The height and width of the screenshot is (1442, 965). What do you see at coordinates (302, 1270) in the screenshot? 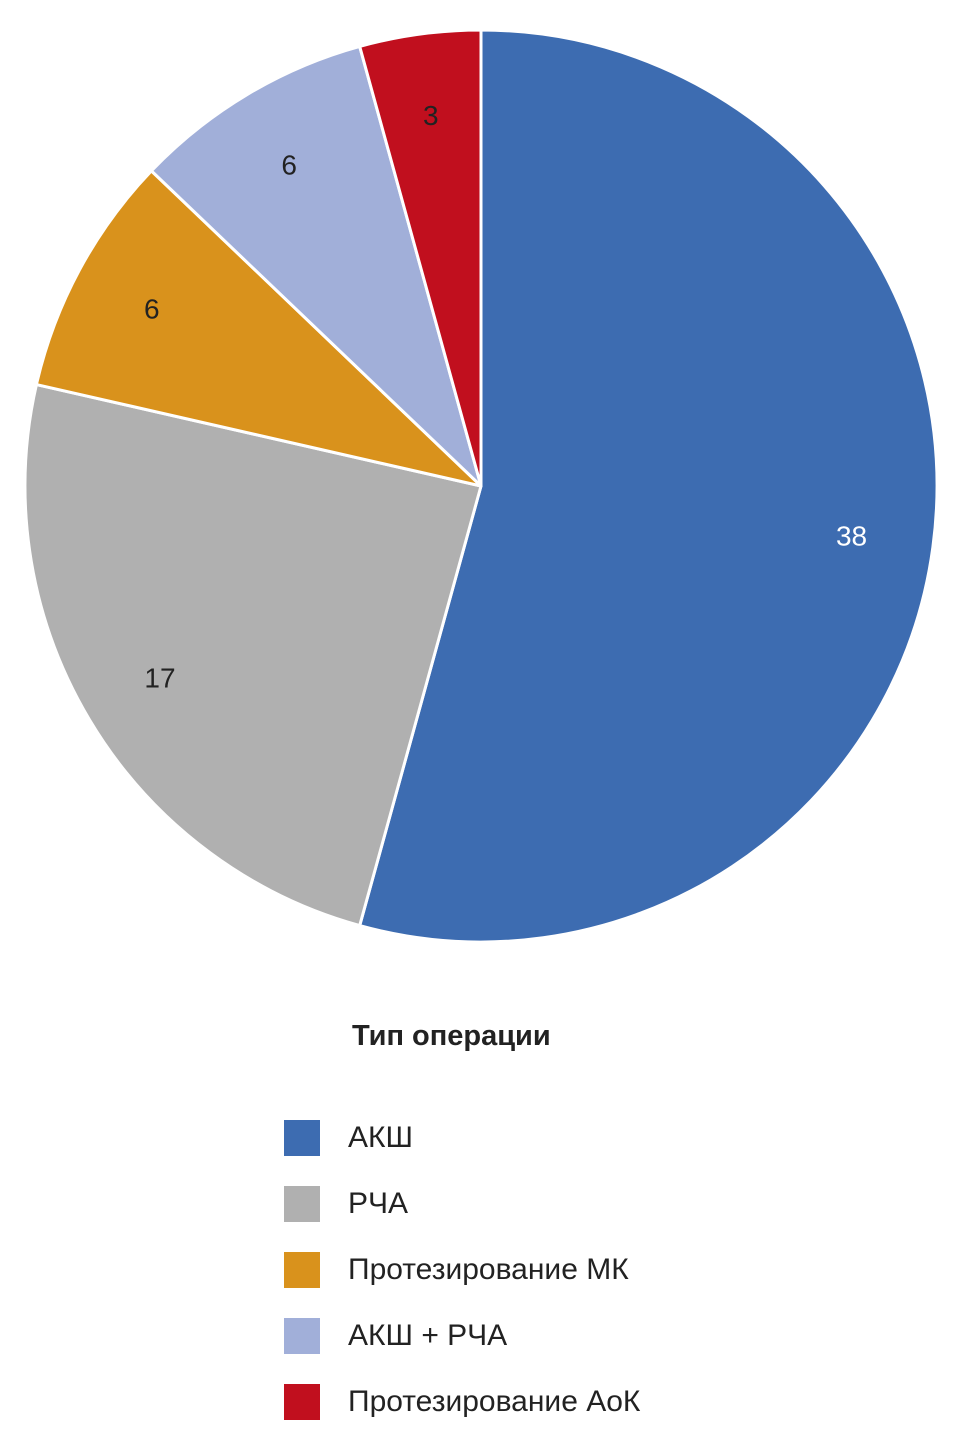
I see `legend-swatch-mitral` at bounding box center [302, 1270].